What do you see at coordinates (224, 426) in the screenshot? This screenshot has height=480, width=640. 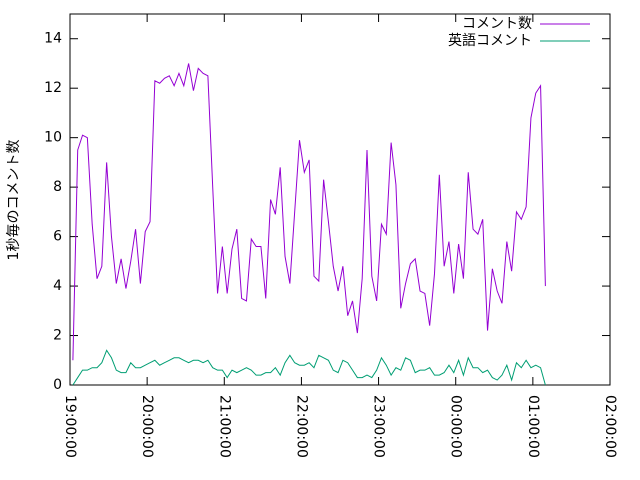 I see `x-tick-label: 21:00:00` at bounding box center [224, 426].